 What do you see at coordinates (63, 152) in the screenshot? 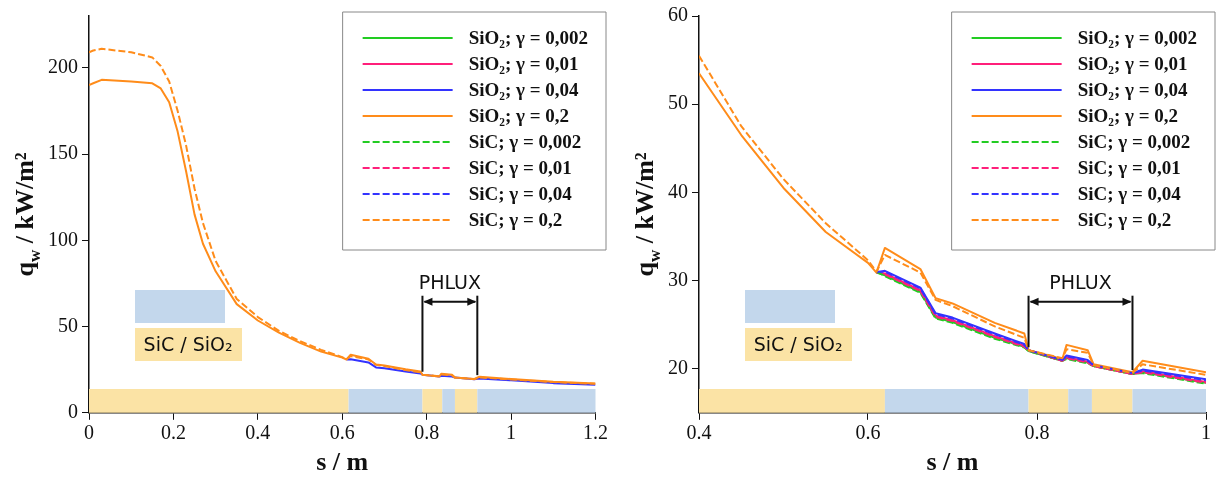
I see `y-tick-label: 150` at bounding box center [63, 152].